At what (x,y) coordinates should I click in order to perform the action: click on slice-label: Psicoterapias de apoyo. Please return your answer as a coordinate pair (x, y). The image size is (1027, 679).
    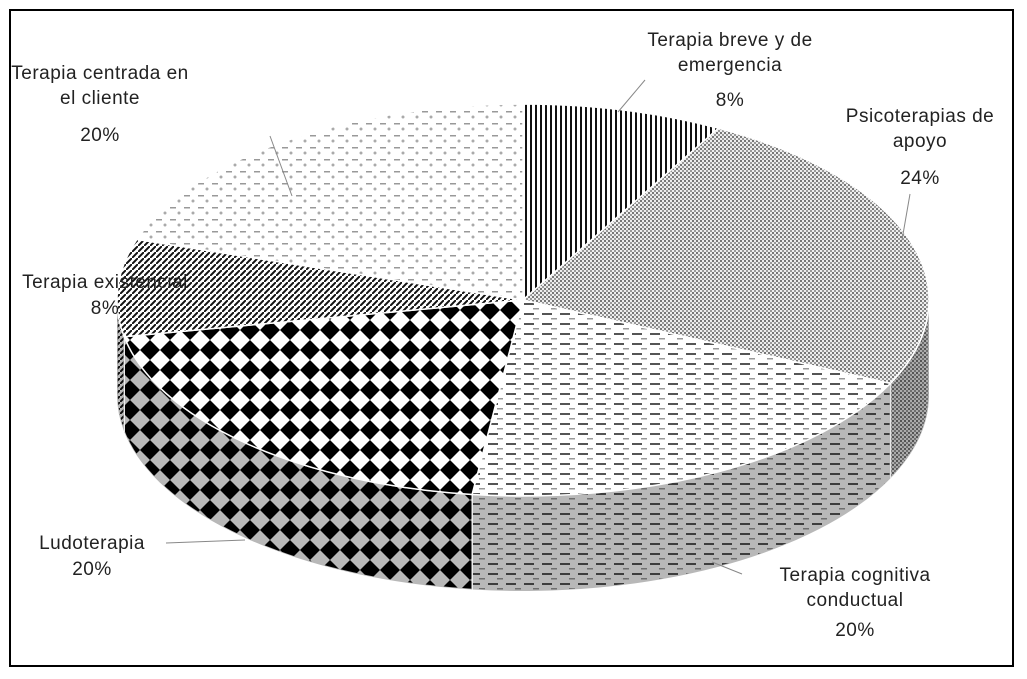
    Looking at the image, I should click on (920, 129).